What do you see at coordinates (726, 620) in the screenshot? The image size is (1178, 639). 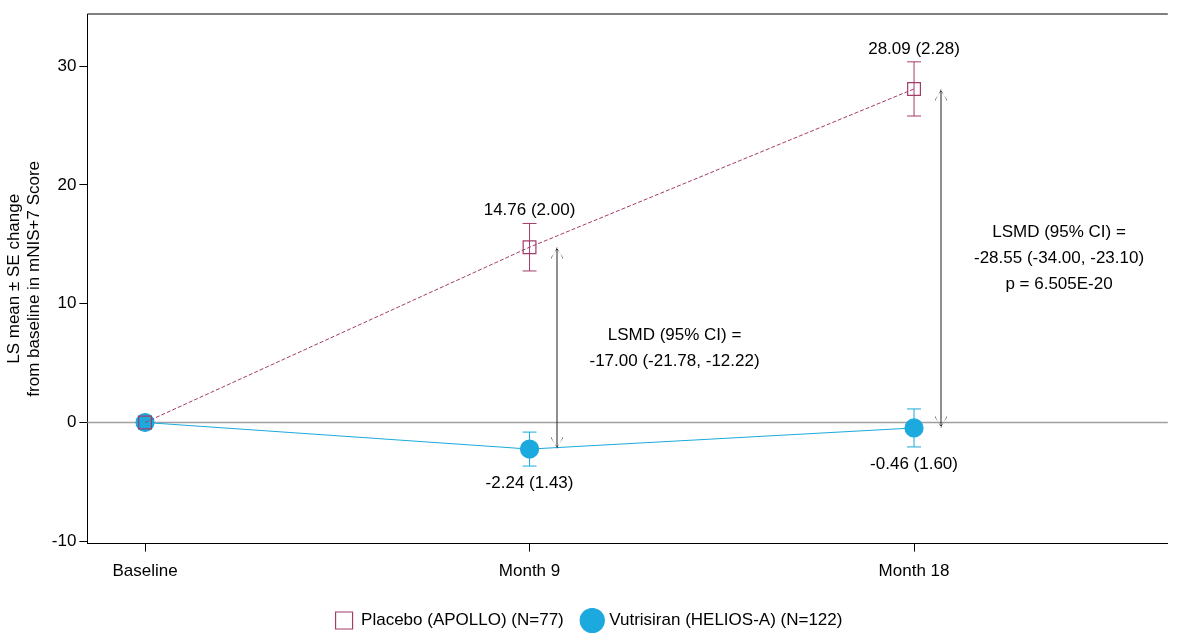 I see `legend-label: Vutrisiran (HELIOS-A) (N=122)` at bounding box center [726, 620].